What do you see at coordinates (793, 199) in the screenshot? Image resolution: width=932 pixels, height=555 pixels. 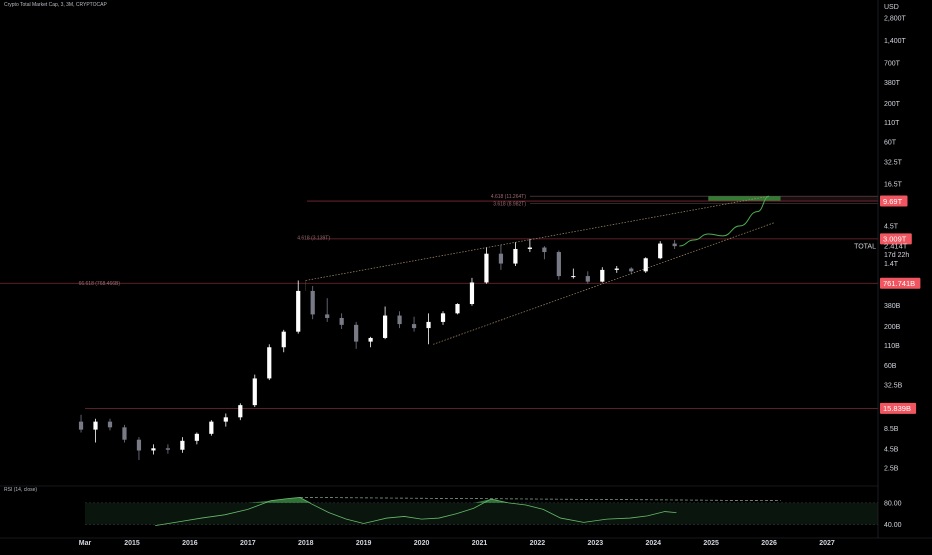 I see `target-zones` at bounding box center [793, 199].